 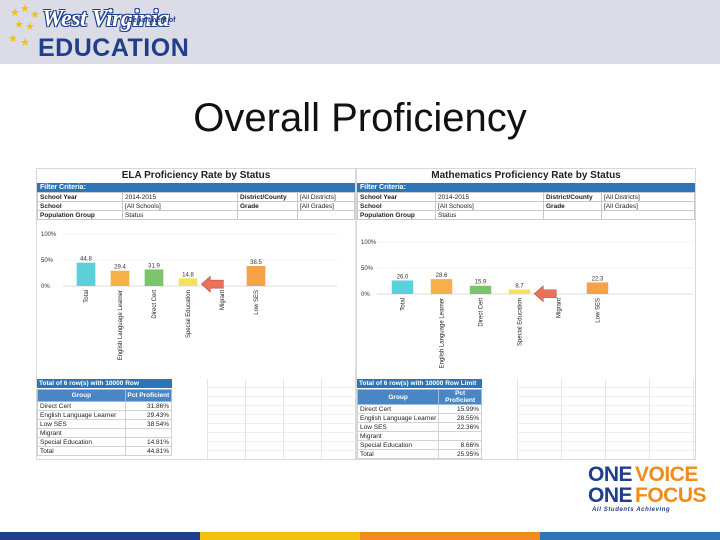 I want to click on brand-focus: FOCUS, so click(x=671, y=495).